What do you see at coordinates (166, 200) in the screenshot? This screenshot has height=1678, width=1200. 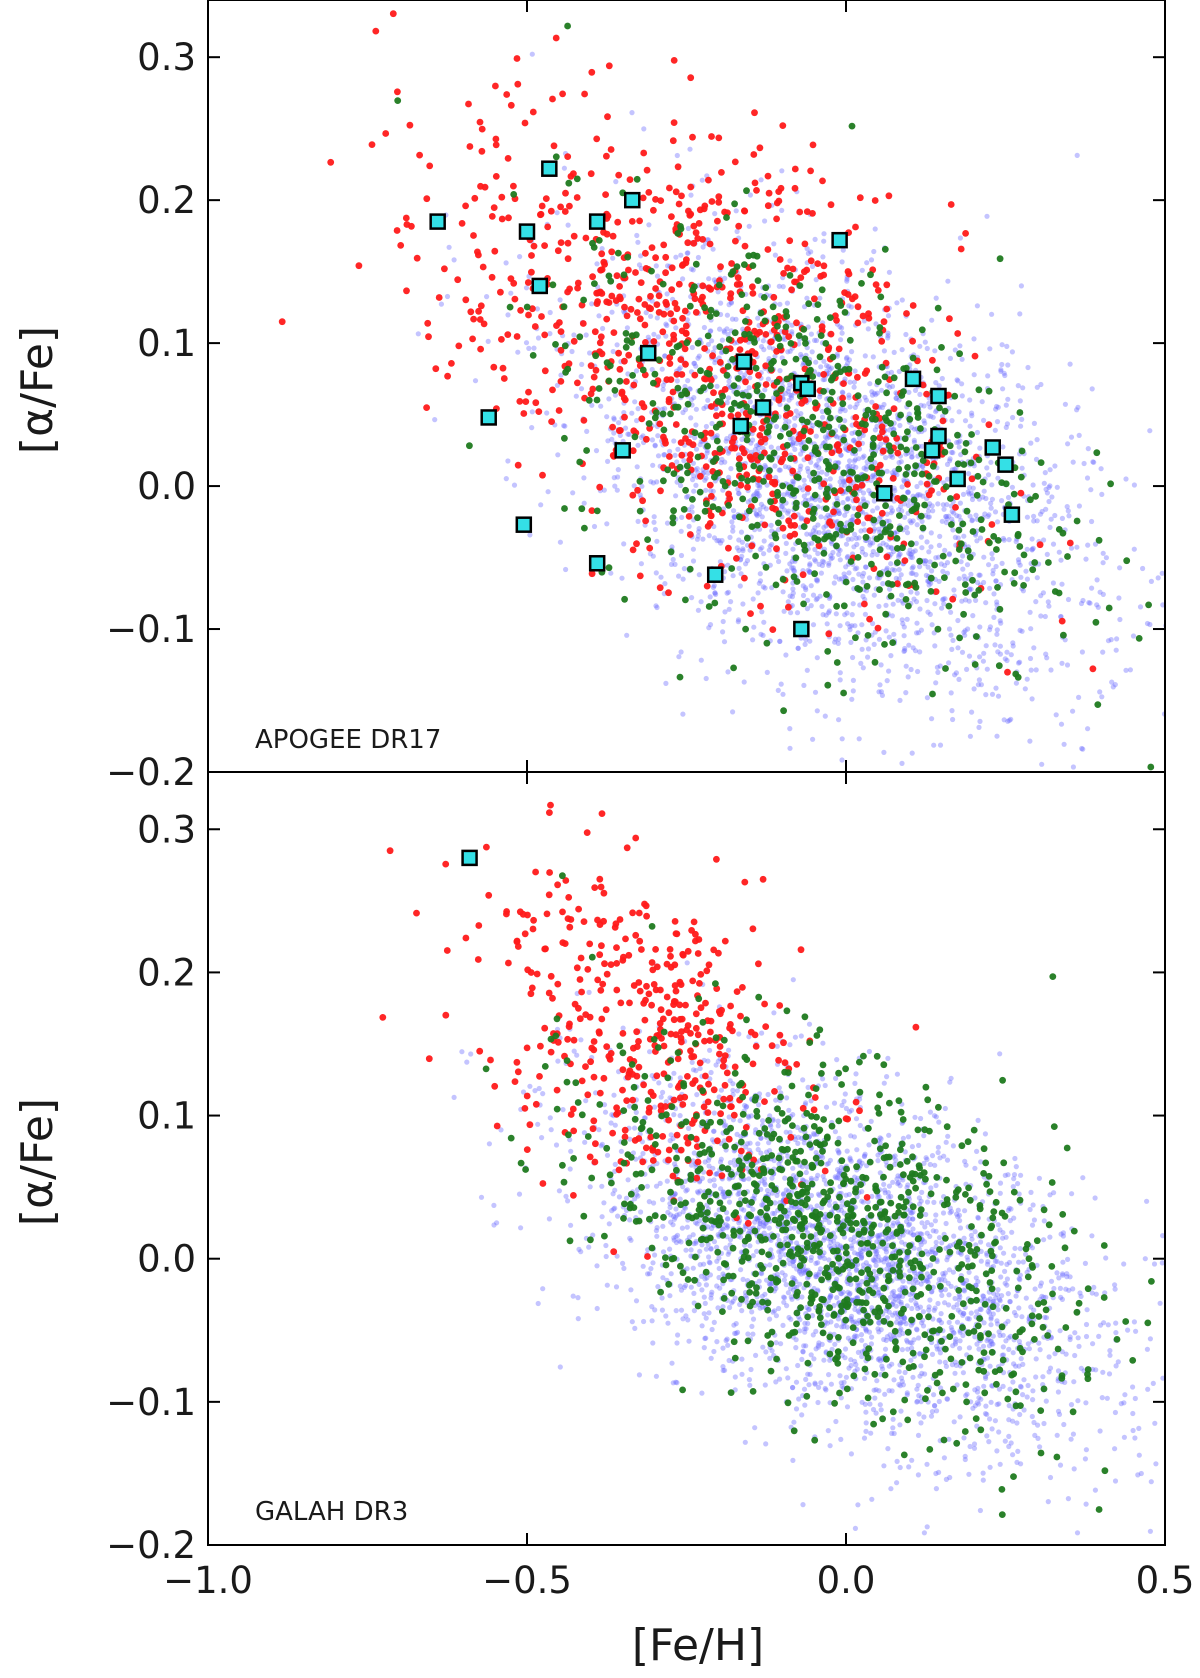 I see `y-tick-label: 0.2` at bounding box center [166, 200].